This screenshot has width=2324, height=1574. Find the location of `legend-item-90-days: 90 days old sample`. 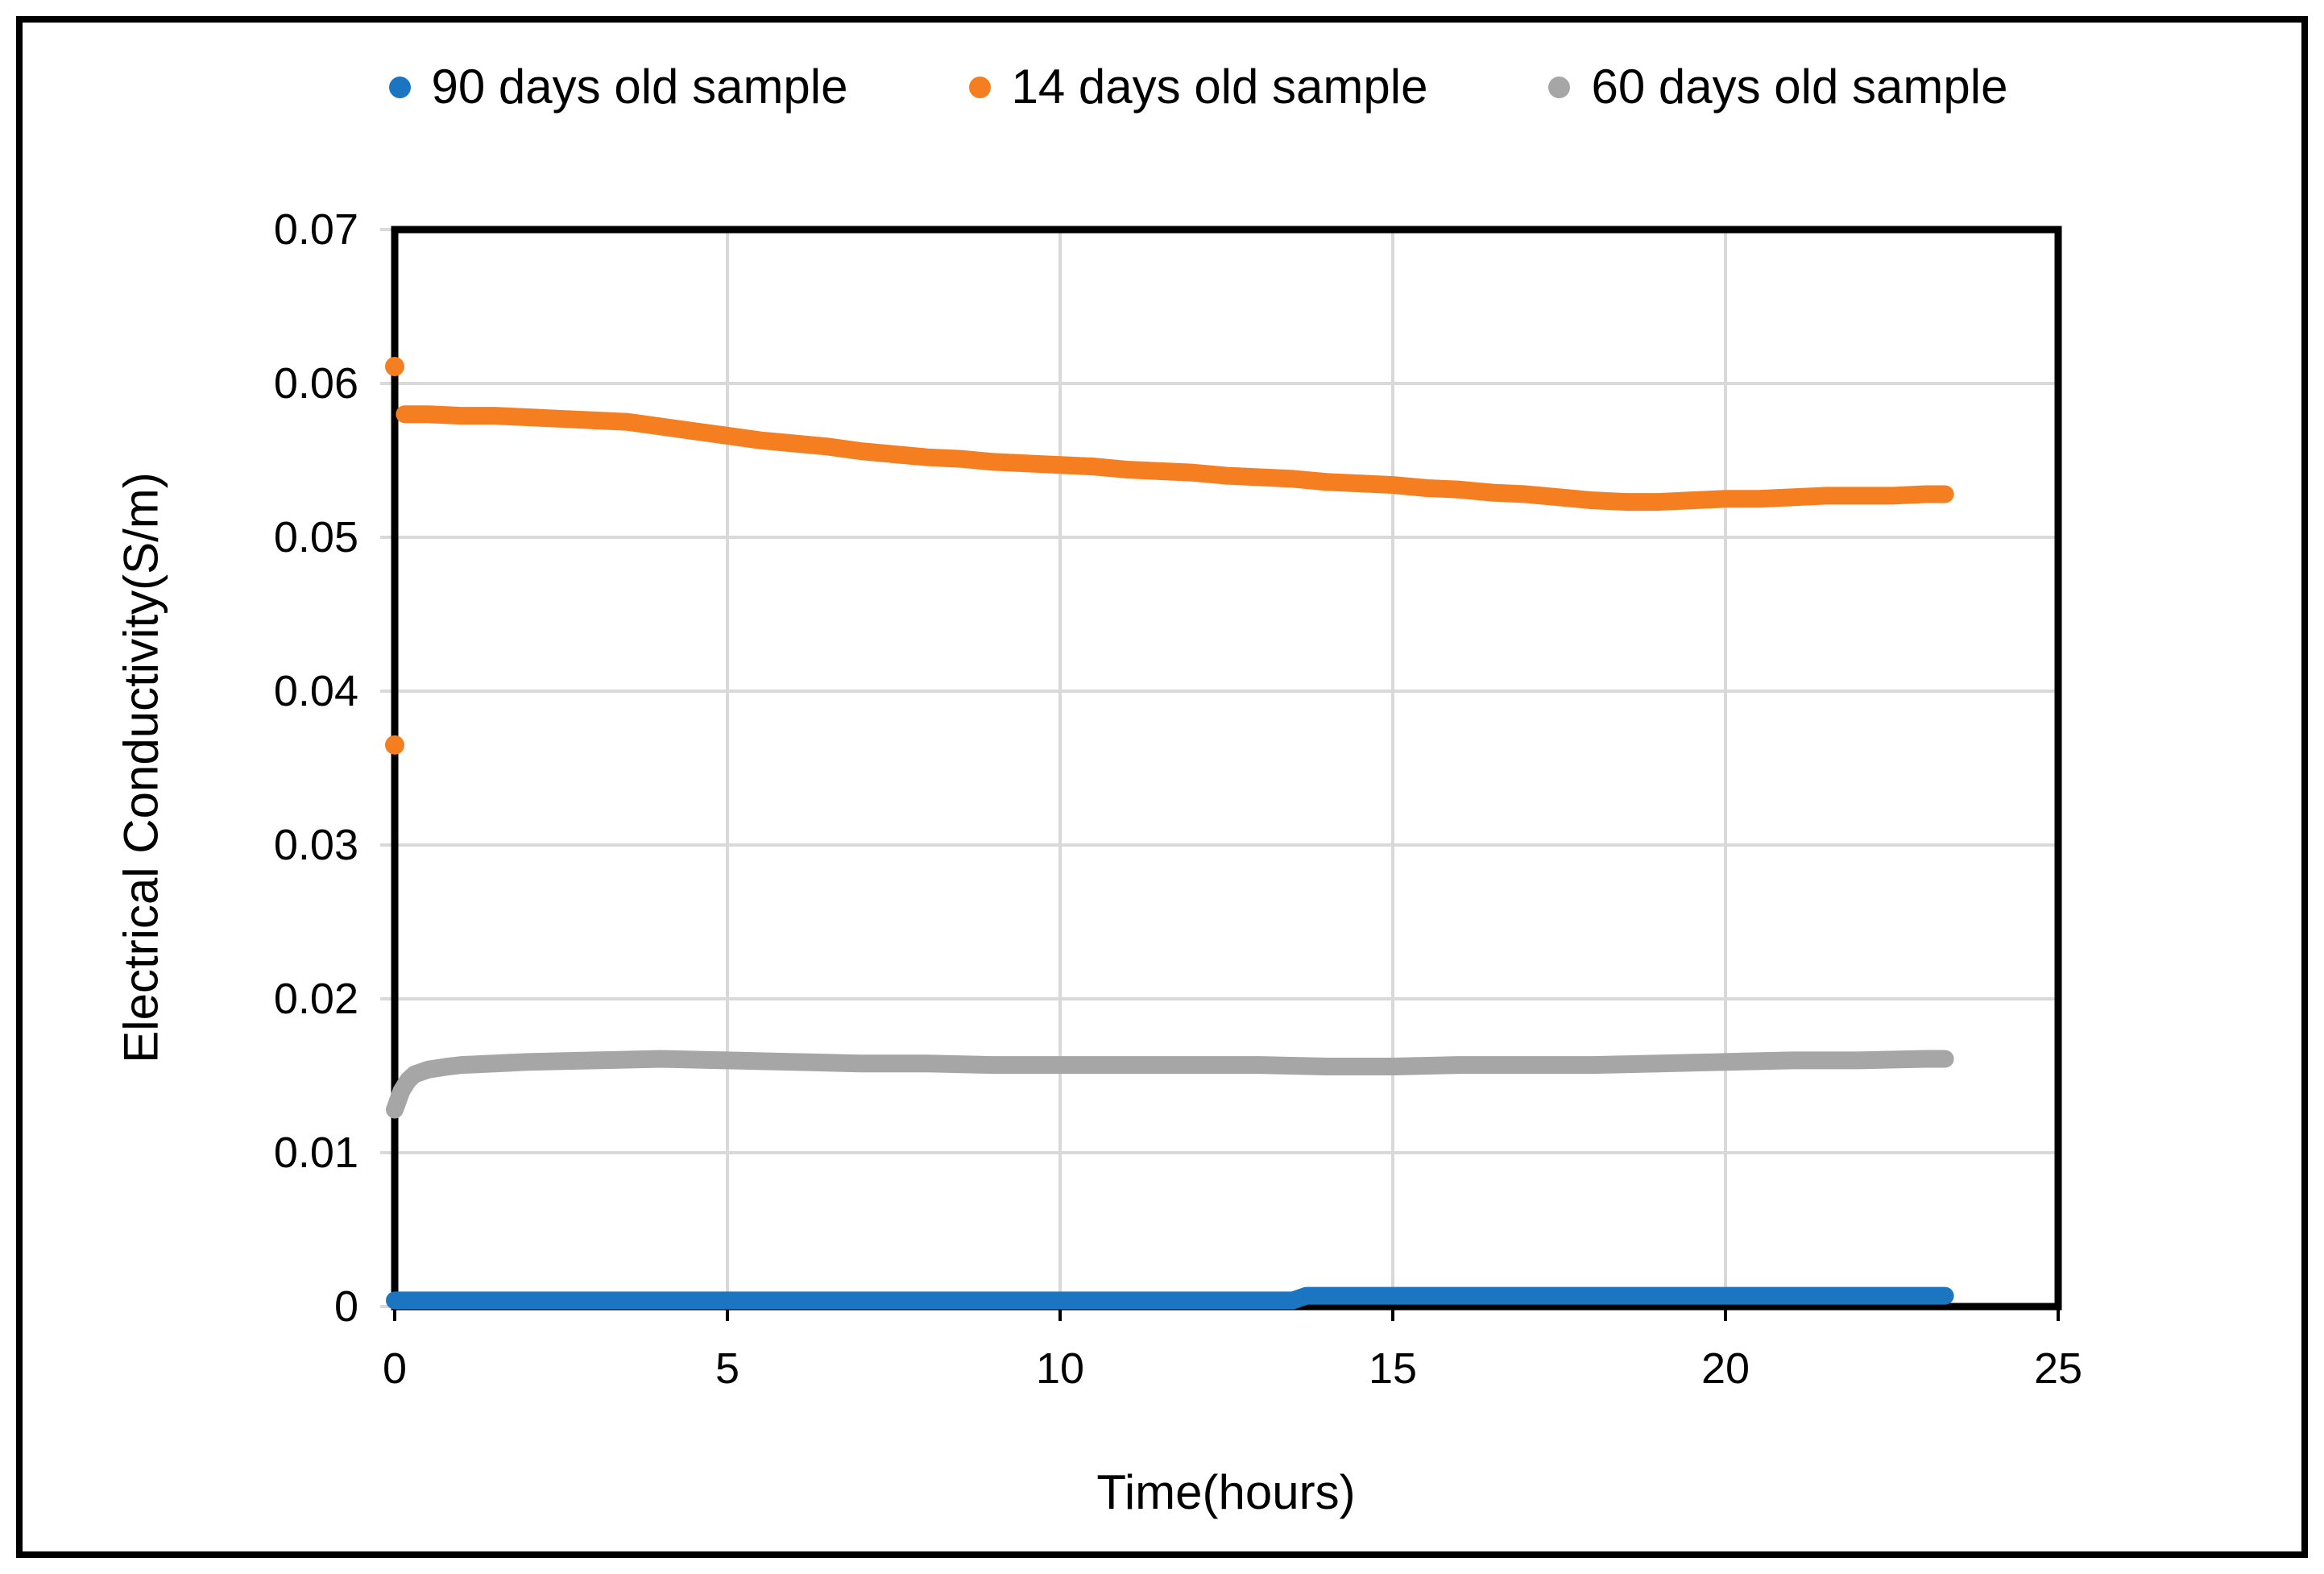

legend-item-90-days: 90 days old sample is located at coordinates (618, 87).